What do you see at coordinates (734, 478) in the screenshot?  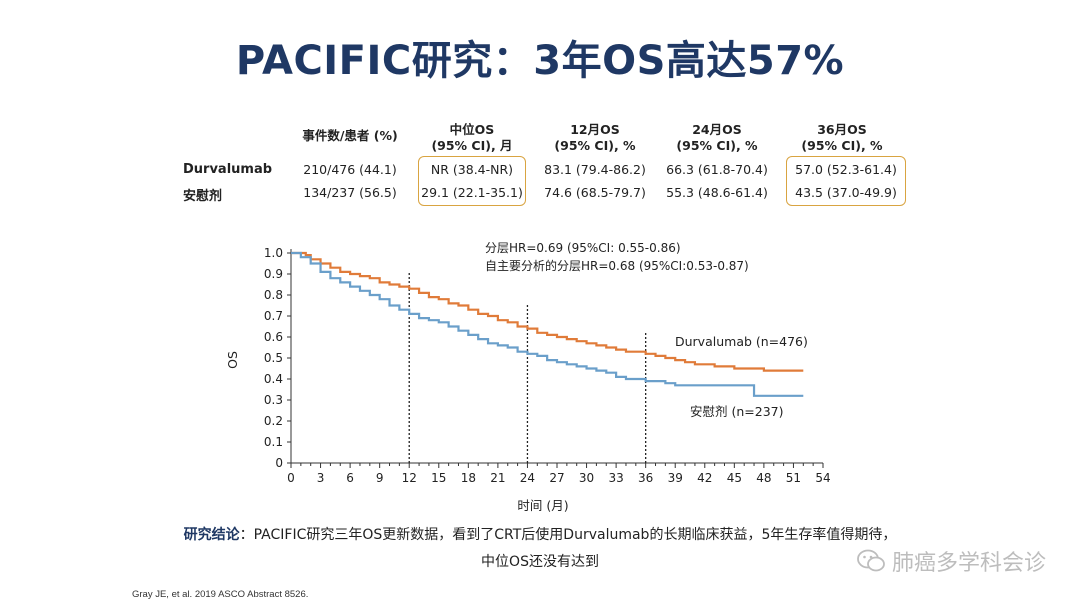 I see `x-tick-label: 45` at bounding box center [734, 478].